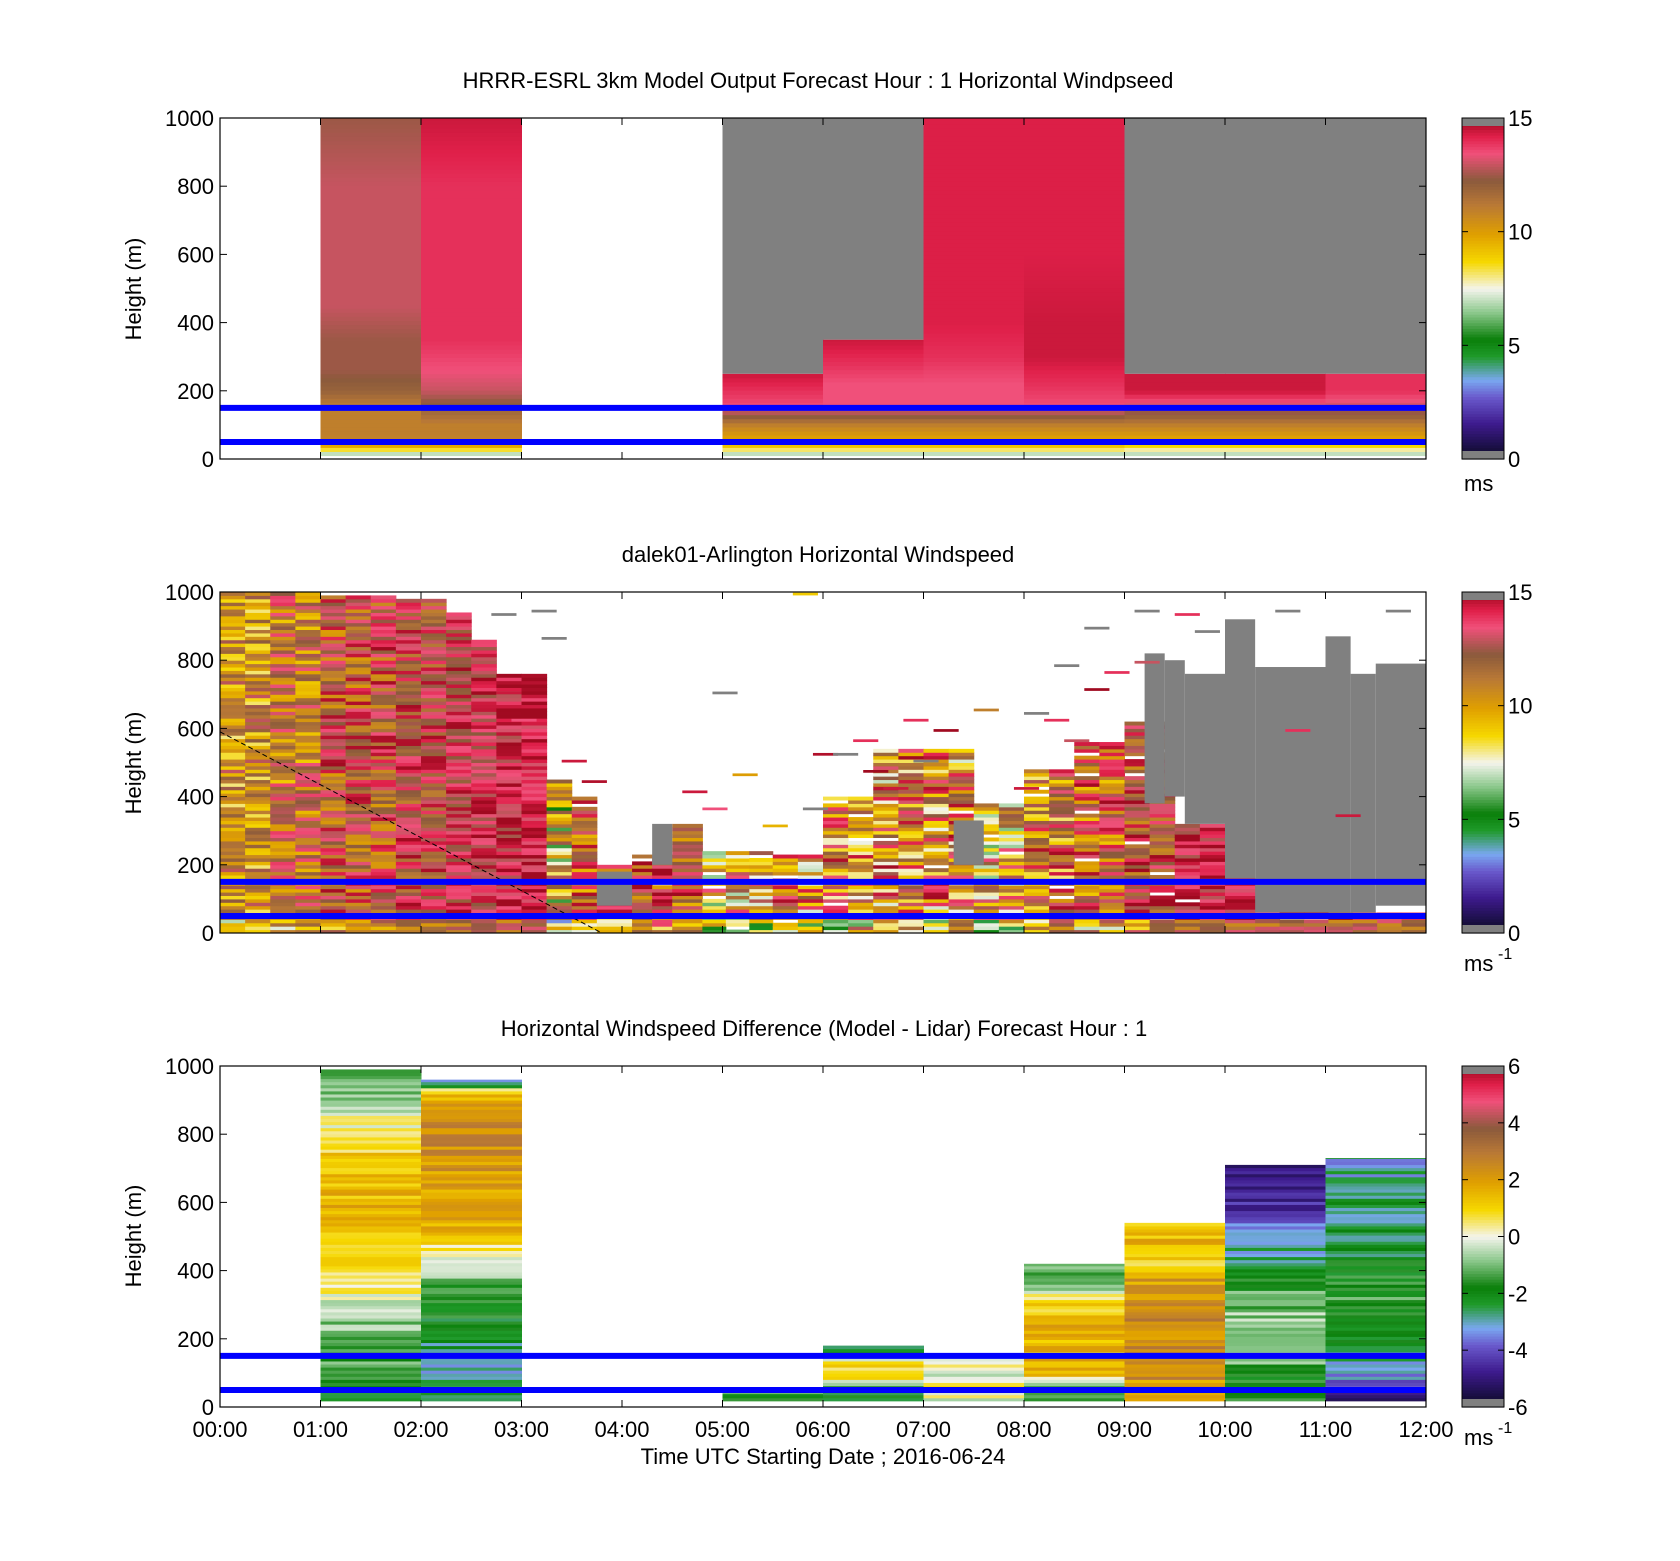 The height and width of the screenshot is (1561, 1680). What do you see at coordinates (1483, 596) in the screenshot?
I see `colorbar-over` at bounding box center [1483, 596].